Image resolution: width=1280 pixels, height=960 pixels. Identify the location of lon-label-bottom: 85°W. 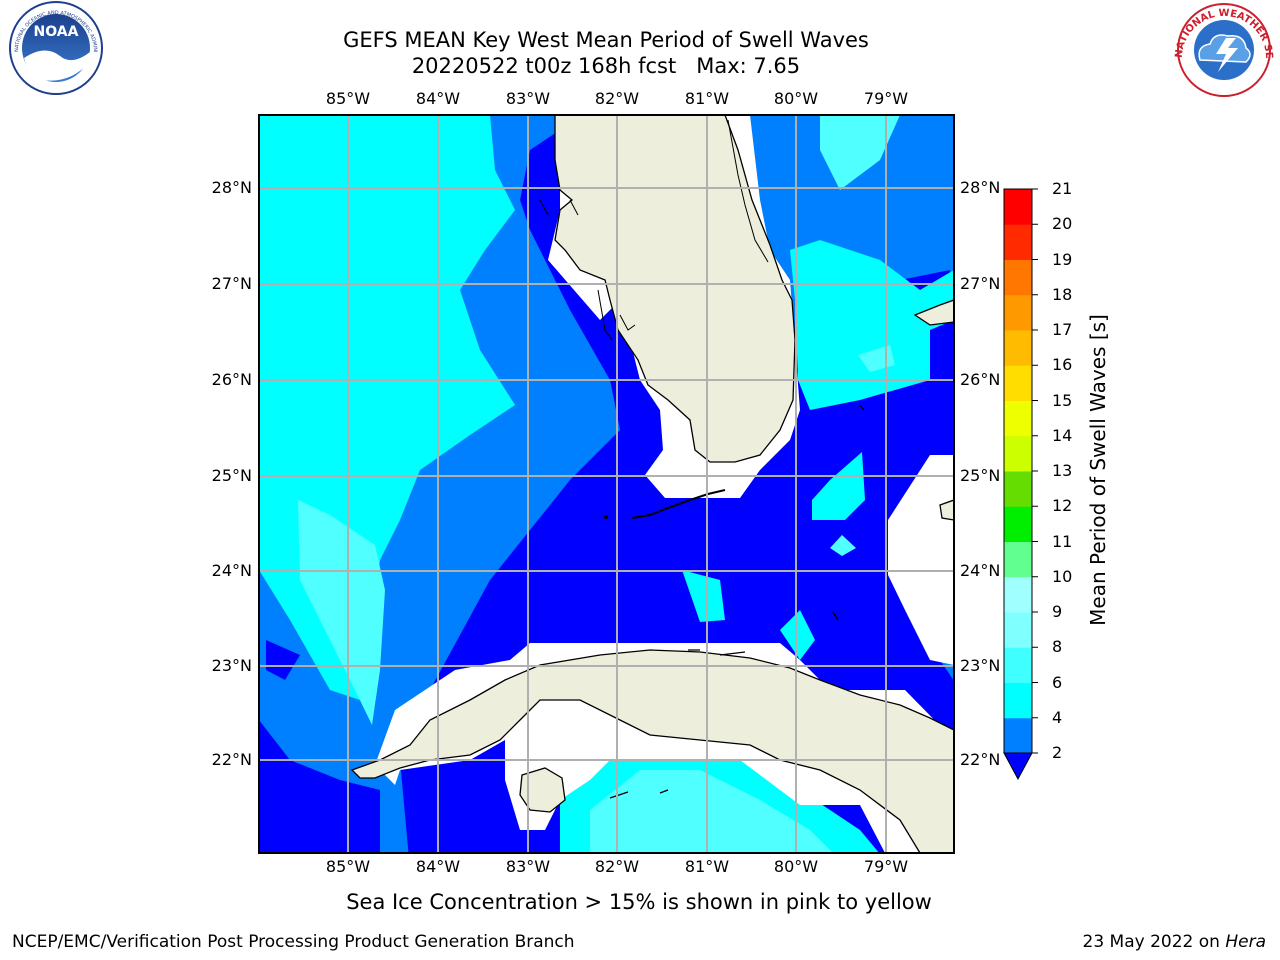
(348, 866).